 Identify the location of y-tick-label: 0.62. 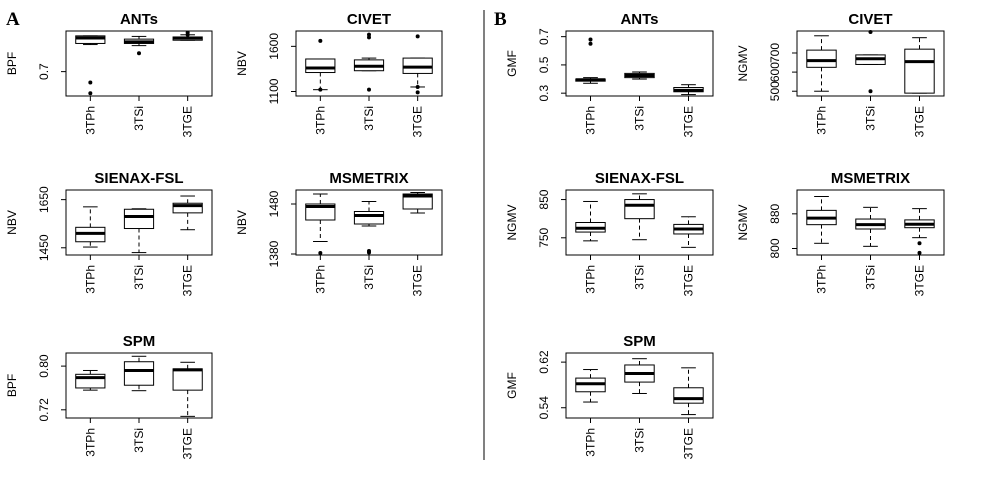
(544, 362).